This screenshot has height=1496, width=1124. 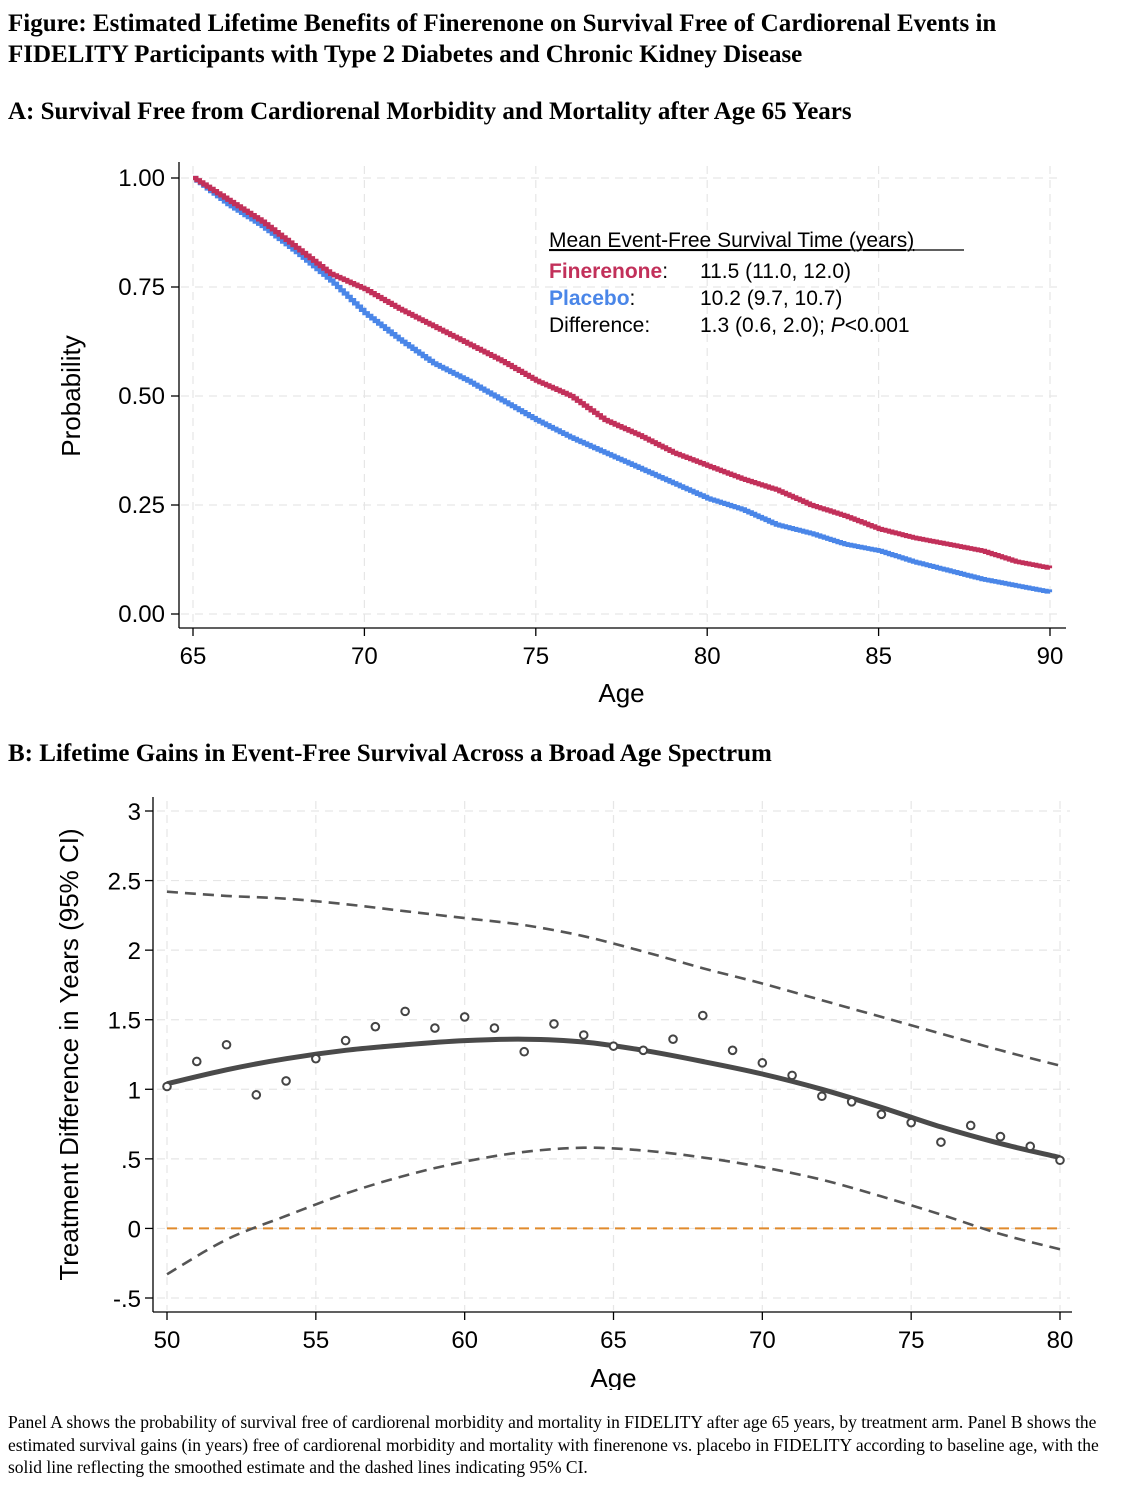 What do you see at coordinates (633, 298) in the screenshot?
I see `legend-placebo-colon: :` at bounding box center [633, 298].